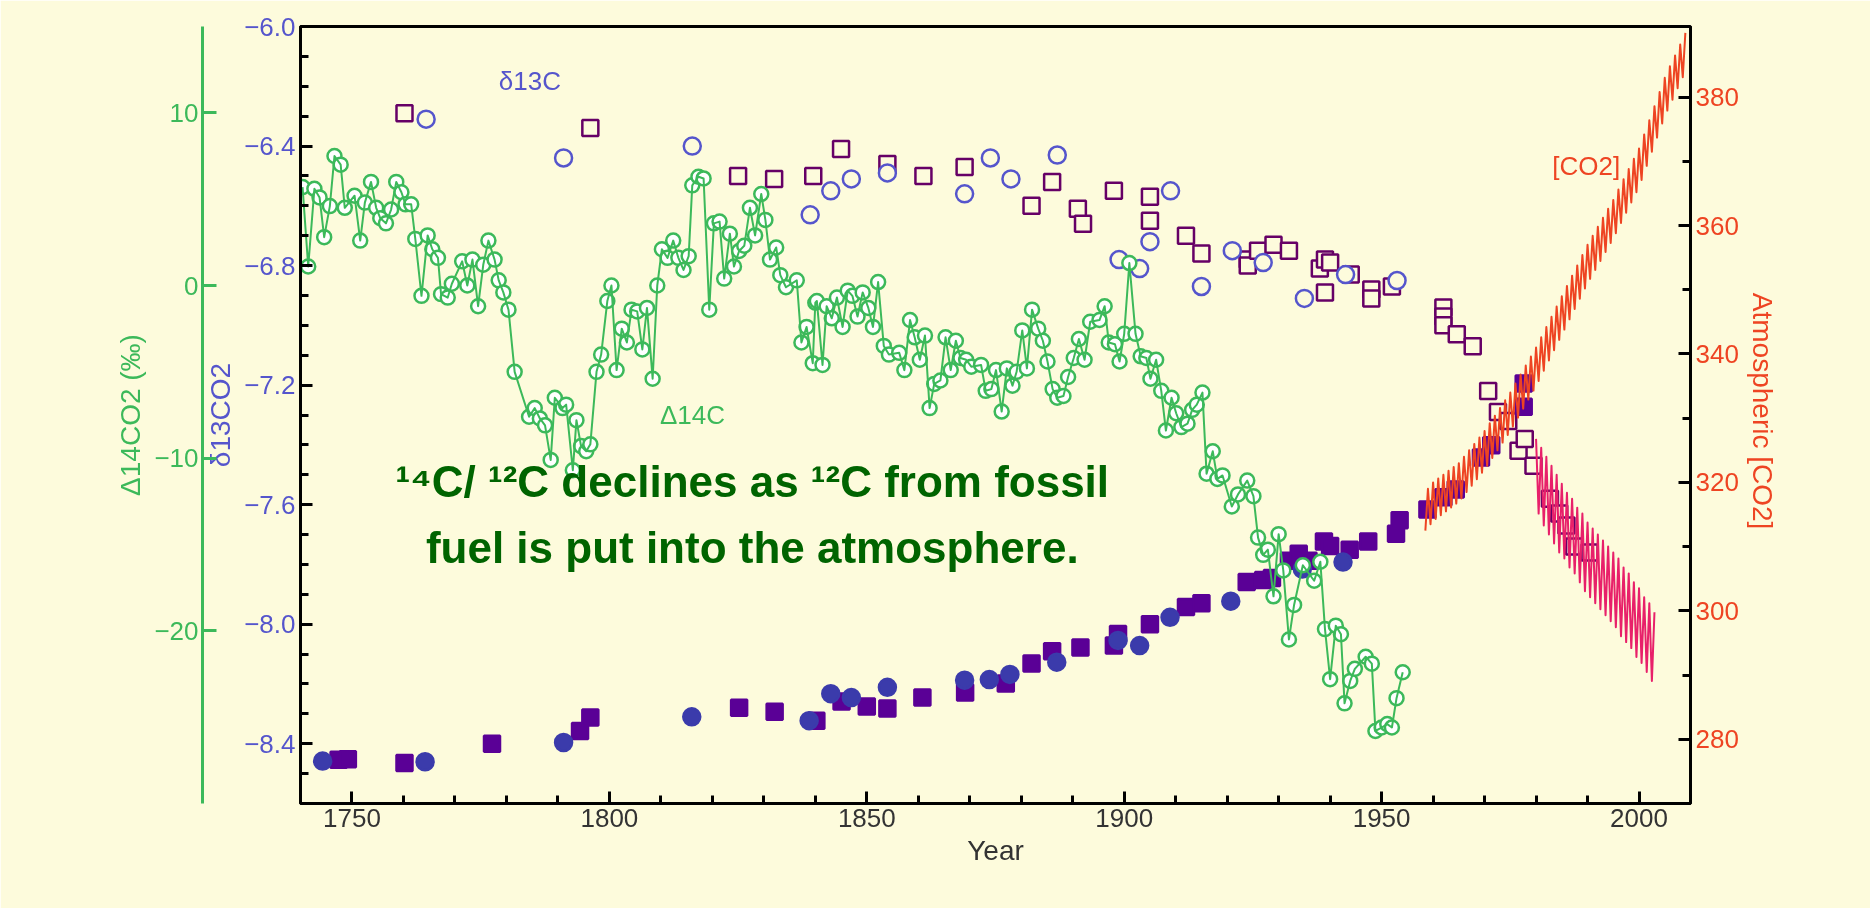  Describe the element at coordinates (221, 415) in the screenshot. I see `y-axis-title: δ13CO2` at that location.